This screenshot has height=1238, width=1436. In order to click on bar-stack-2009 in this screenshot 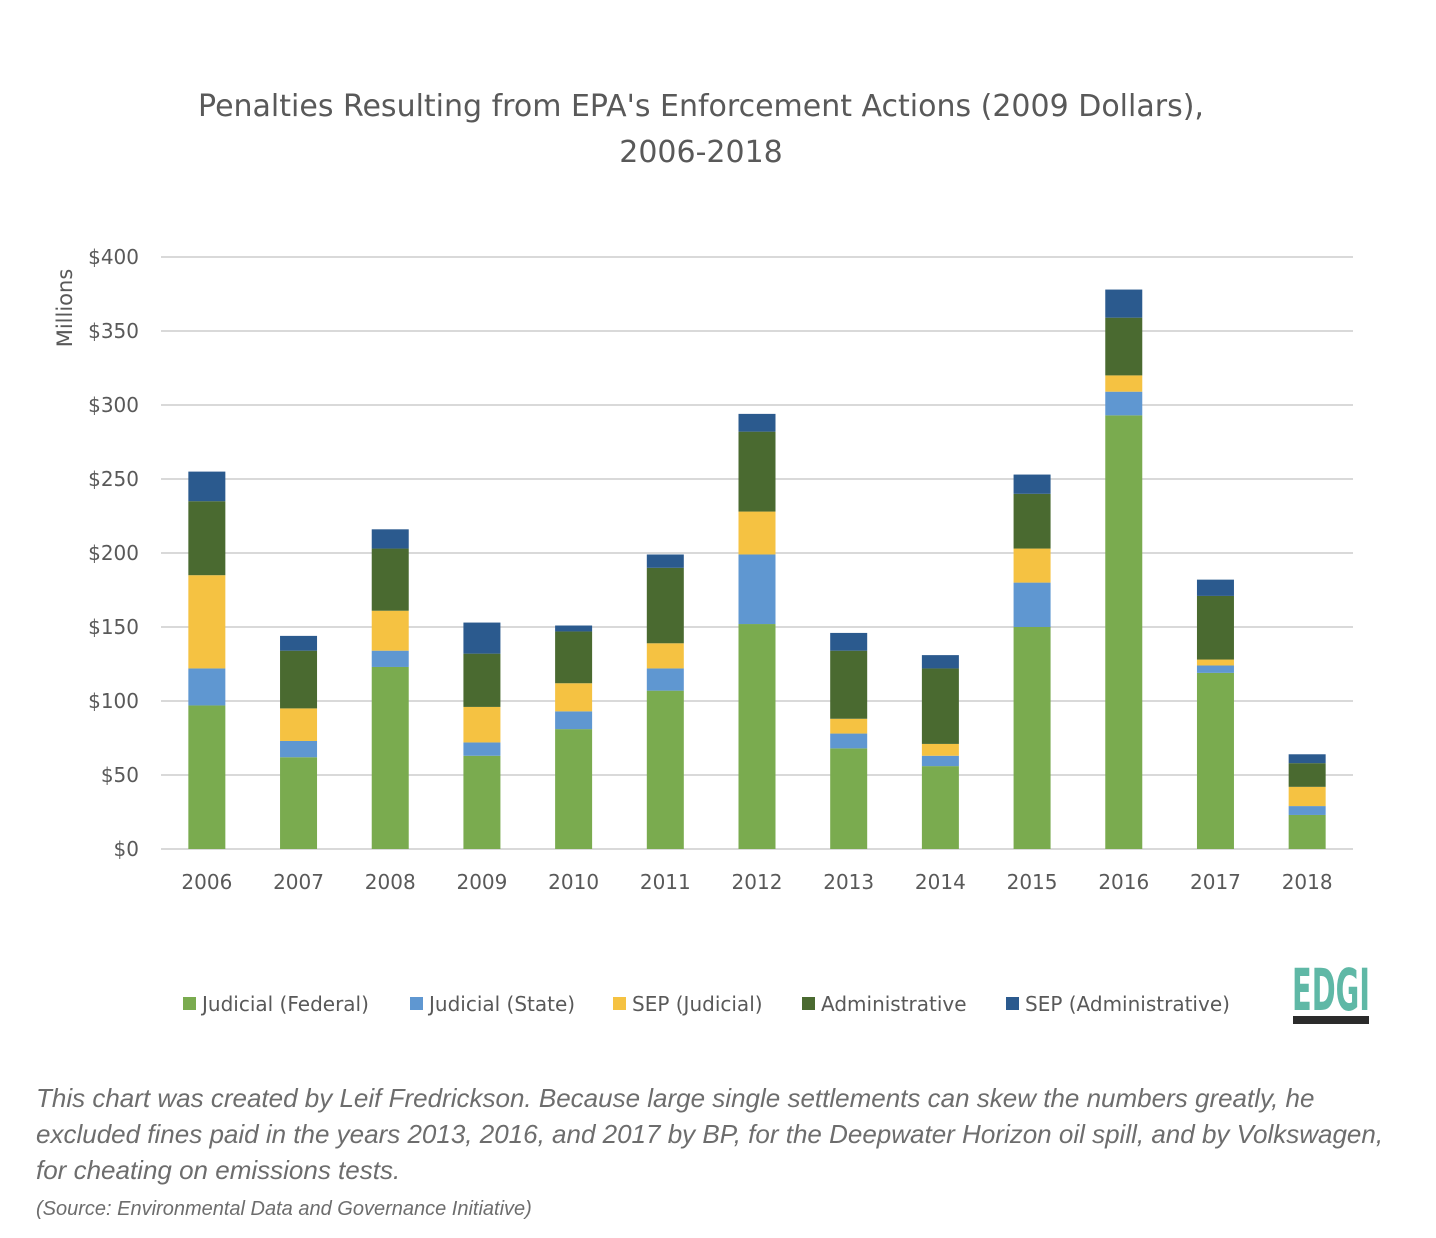, I will do `click(482, 735)`.